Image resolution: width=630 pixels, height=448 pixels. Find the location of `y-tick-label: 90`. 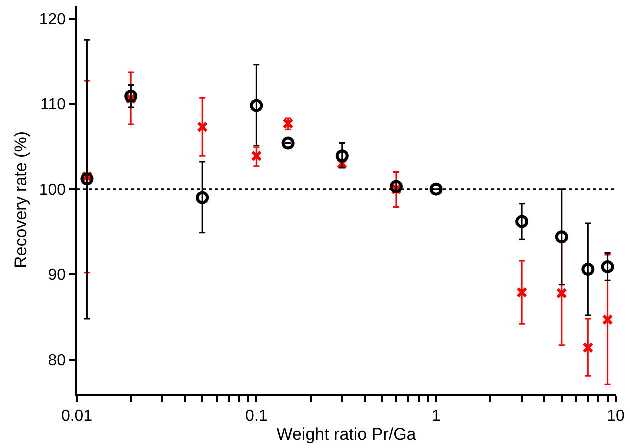

y-tick-label: 90 is located at coordinates (57, 275).